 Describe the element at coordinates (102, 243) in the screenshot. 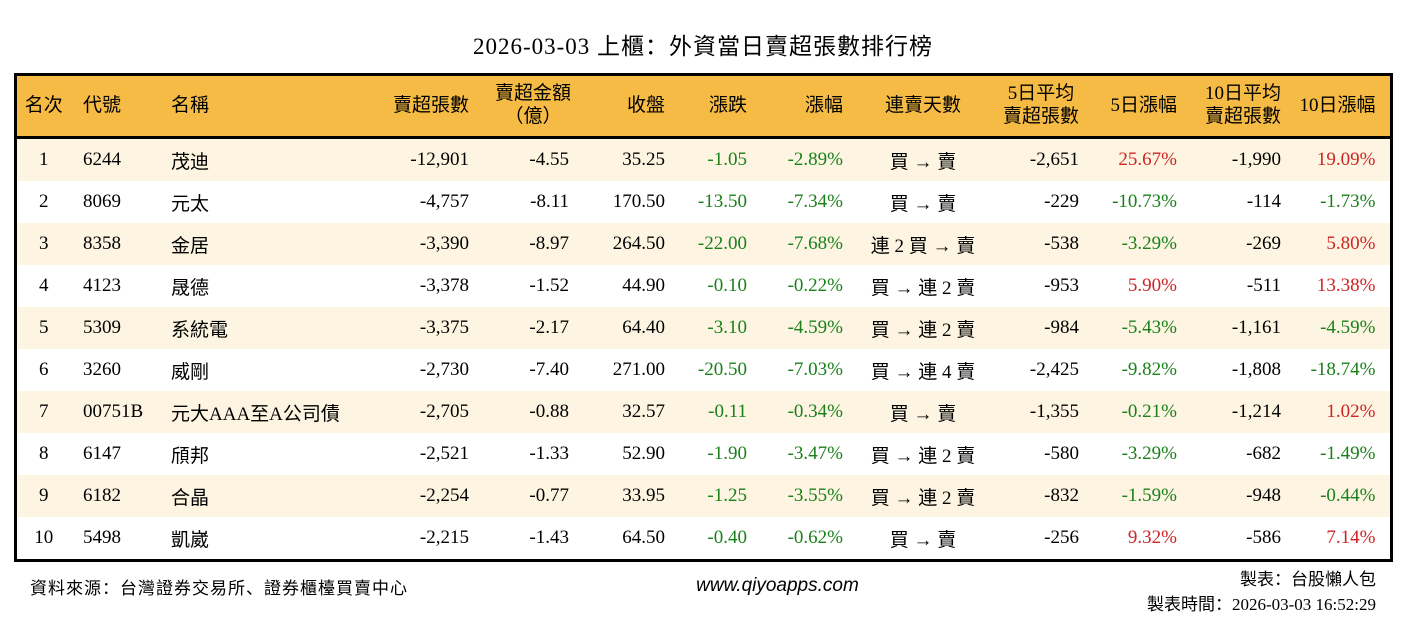

I see `cell-code: 8358` at that location.